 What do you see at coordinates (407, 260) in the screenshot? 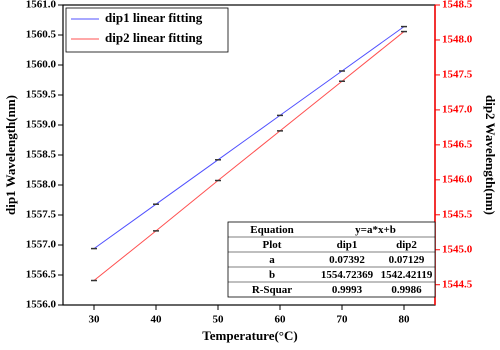
I see `table-cell: 0.07129` at bounding box center [407, 260].